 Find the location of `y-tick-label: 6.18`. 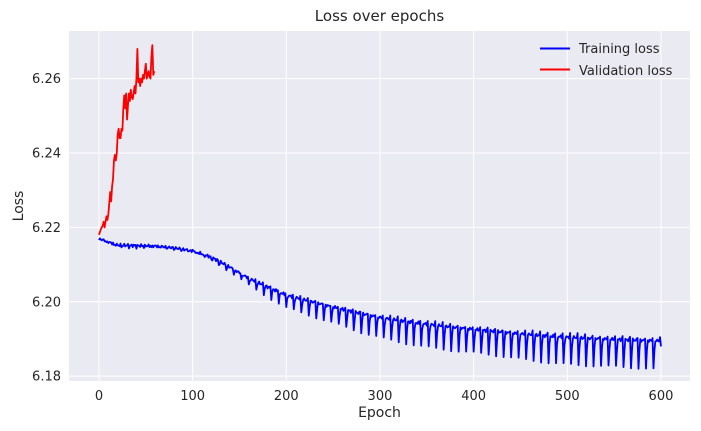

y-tick-label: 6.18 is located at coordinates (46, 377).